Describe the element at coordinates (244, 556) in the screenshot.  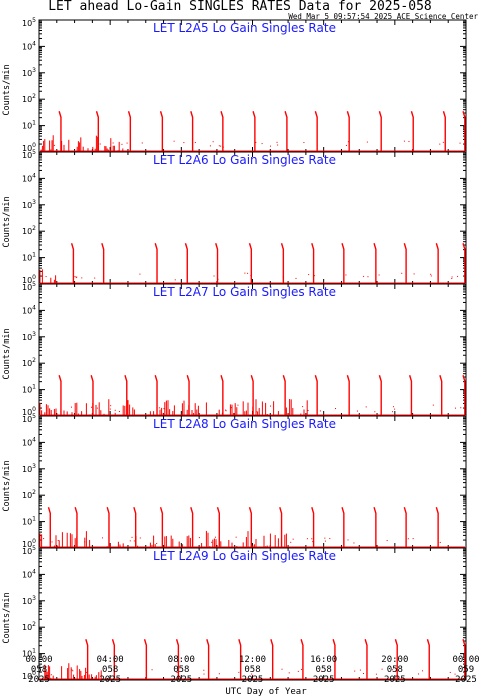
I see `panel-title: LET L2A9 Lo Gain Singles Rate` at that location.